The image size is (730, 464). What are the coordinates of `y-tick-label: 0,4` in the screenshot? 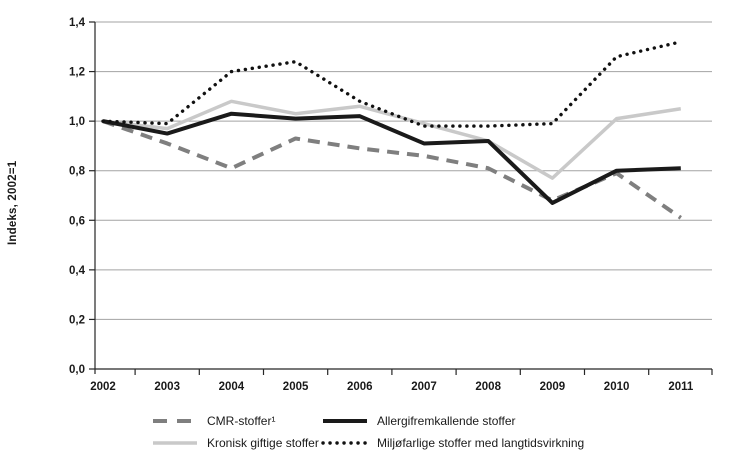 It's located at (77, 271).